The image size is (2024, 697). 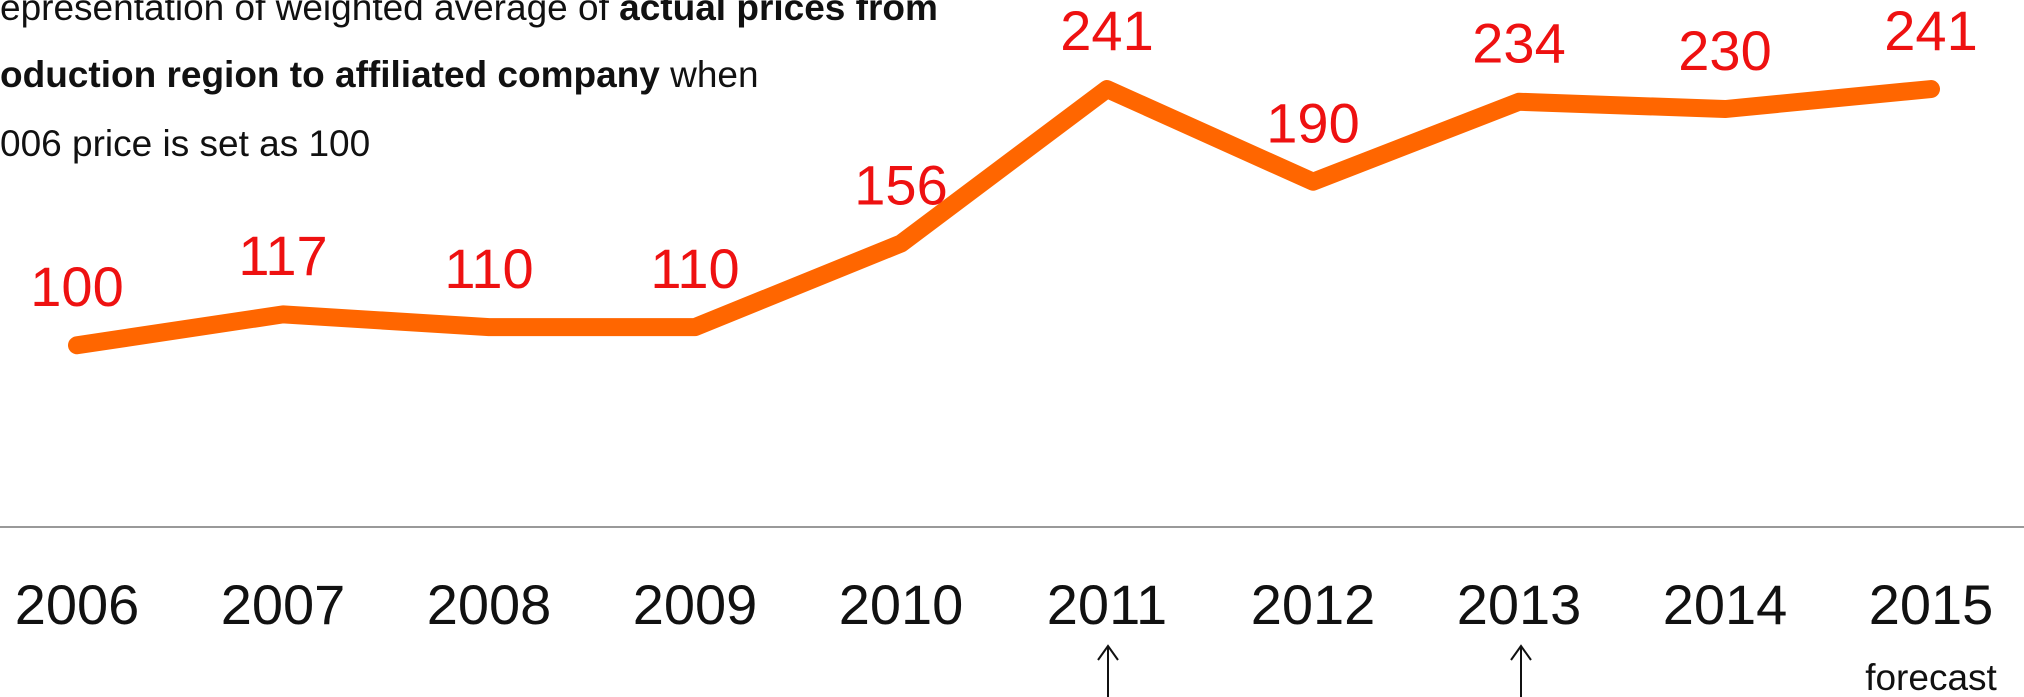 I want to click on note-text: epresentation of weighted average of, so click(x=309, y=14).